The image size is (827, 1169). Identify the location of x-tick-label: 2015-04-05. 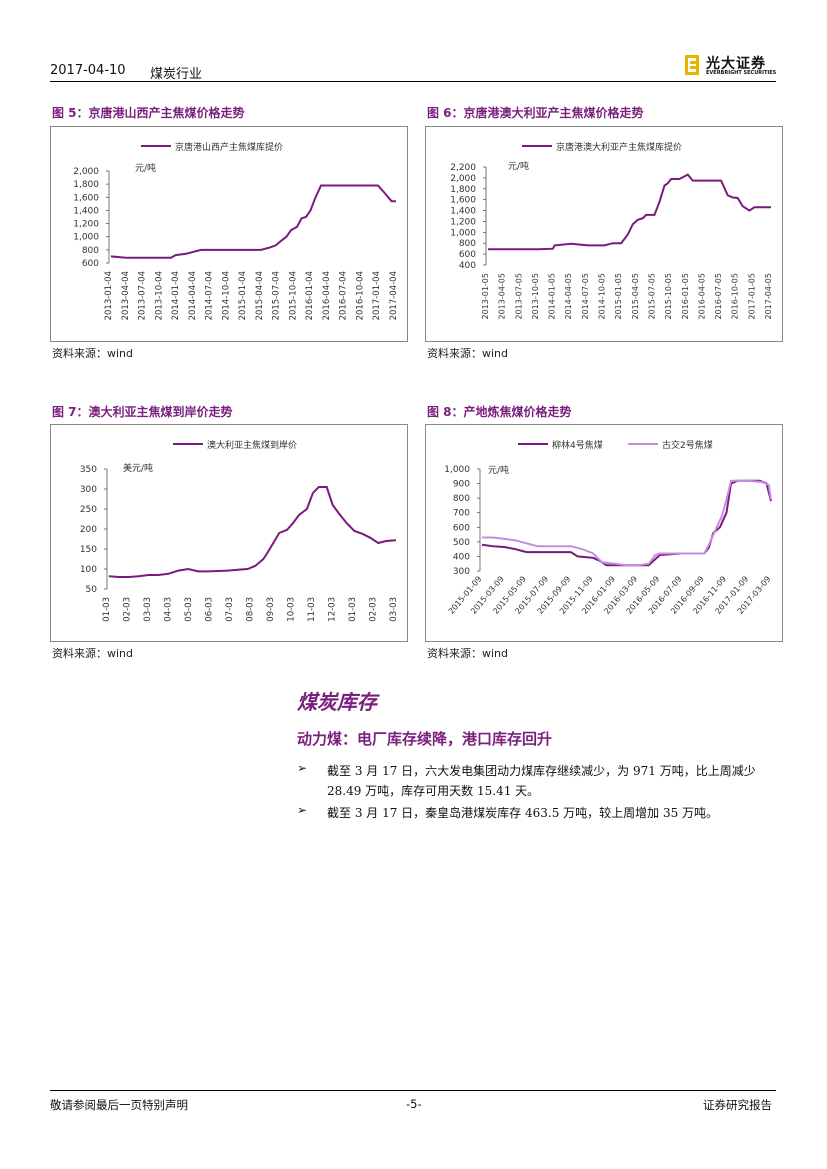
(635, 296).